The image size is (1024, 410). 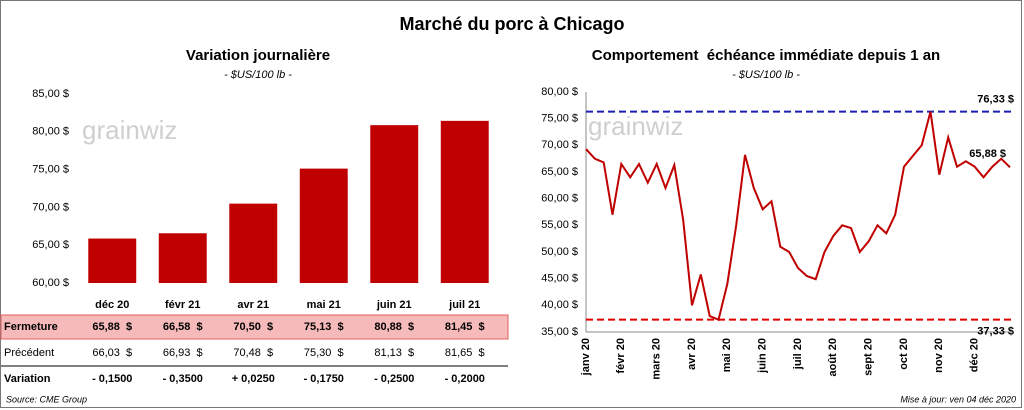 I want to click on table-cell: - 0,1500, so click(x=112, y=379).